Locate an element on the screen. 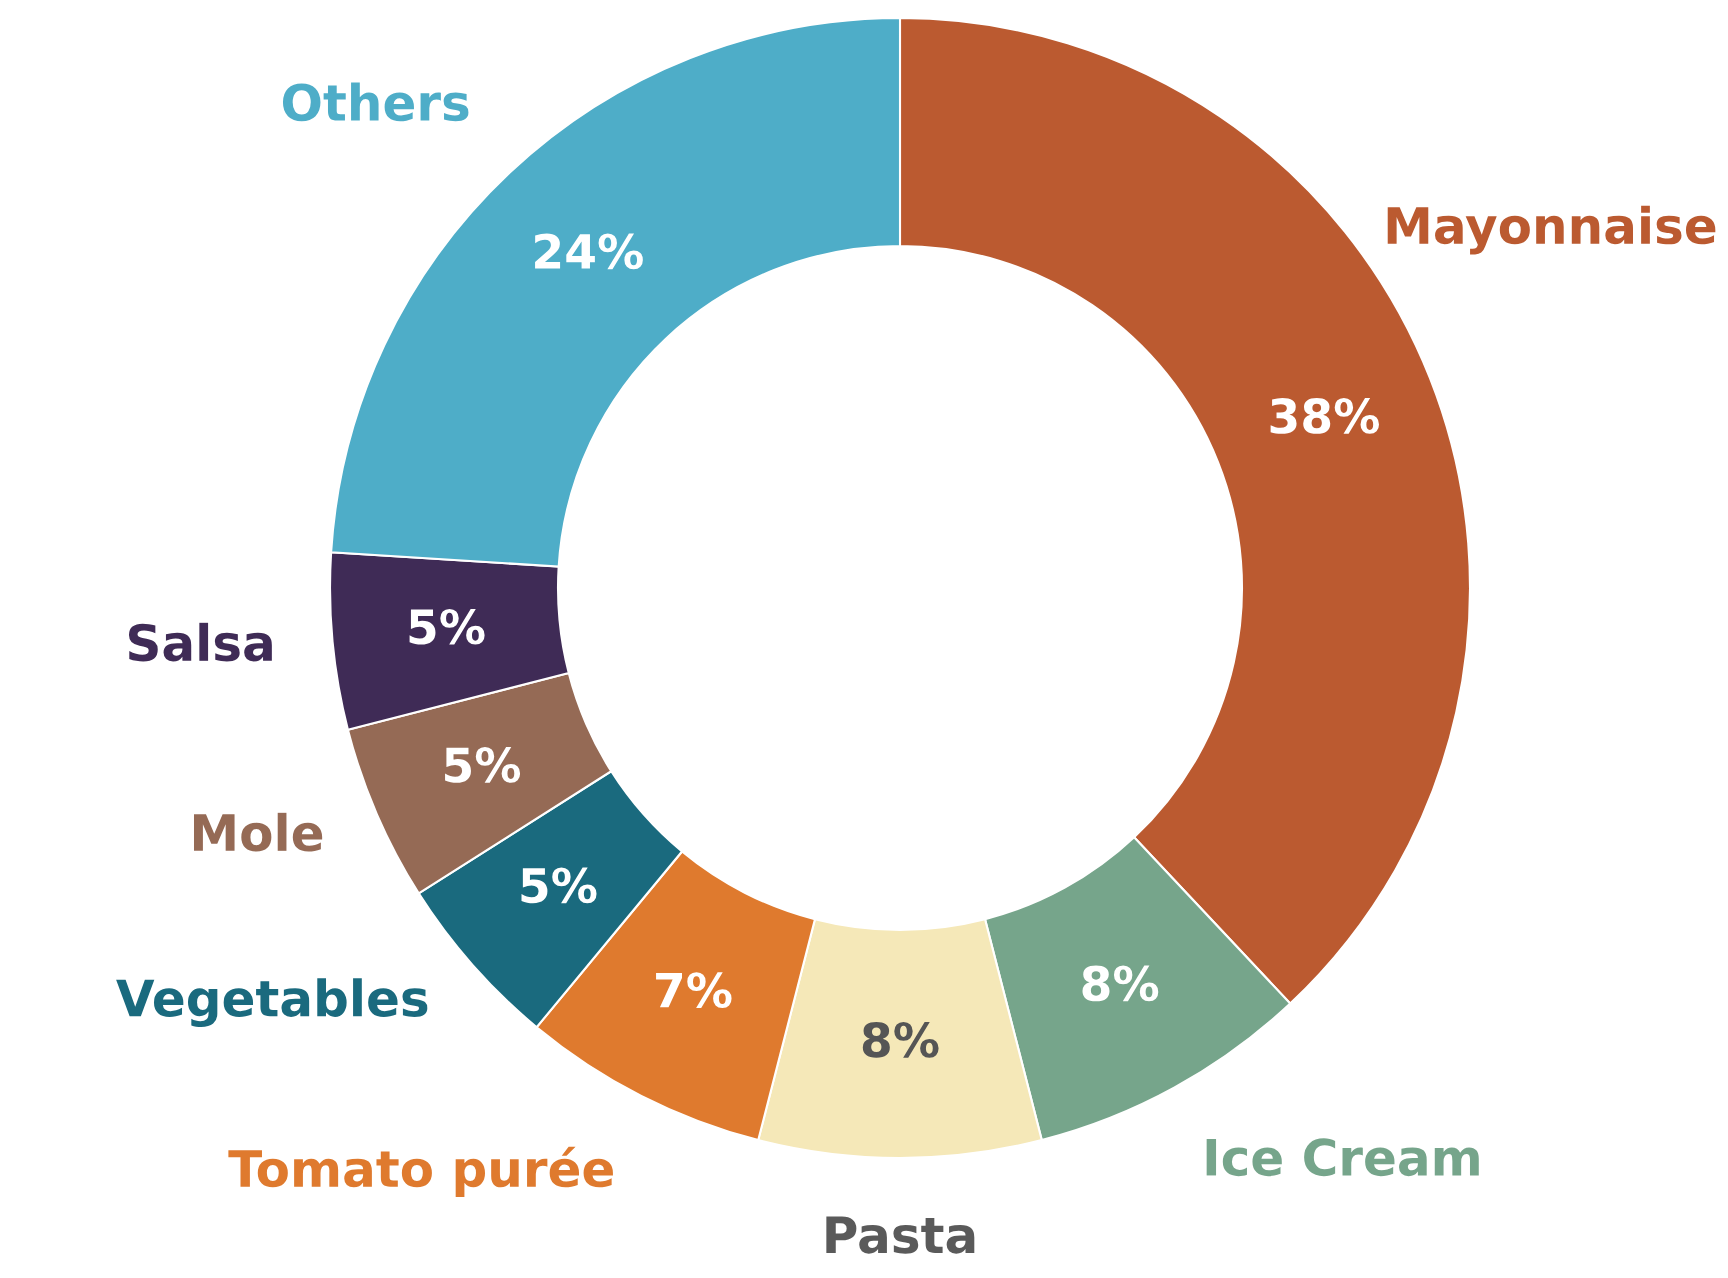 The width and height of the screenshot is (1728, 1278). slice-label: Others is located at coordinates (375, 102).